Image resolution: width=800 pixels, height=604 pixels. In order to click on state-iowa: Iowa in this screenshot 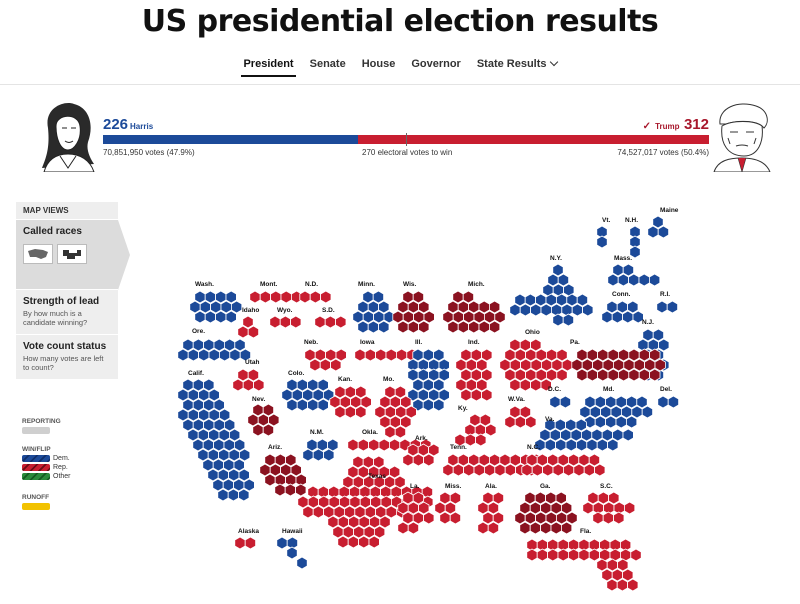, I will do `click(386, 350)`.